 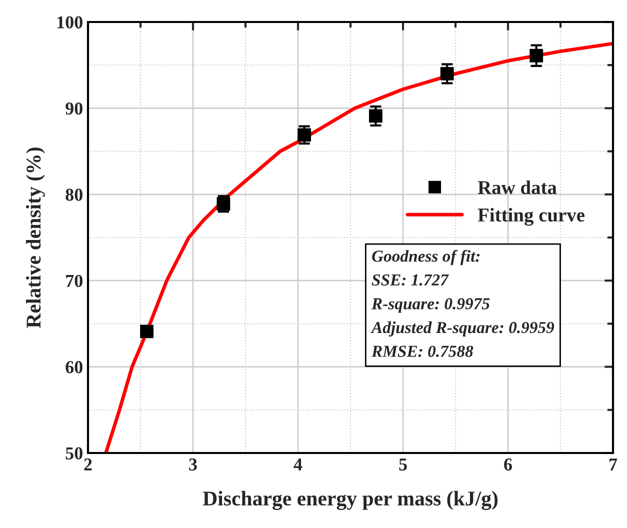 What do you see at coordinates (88, 464) in the screenshot?
I see `x-tick-label: 2` at bounding box center [88, 464].